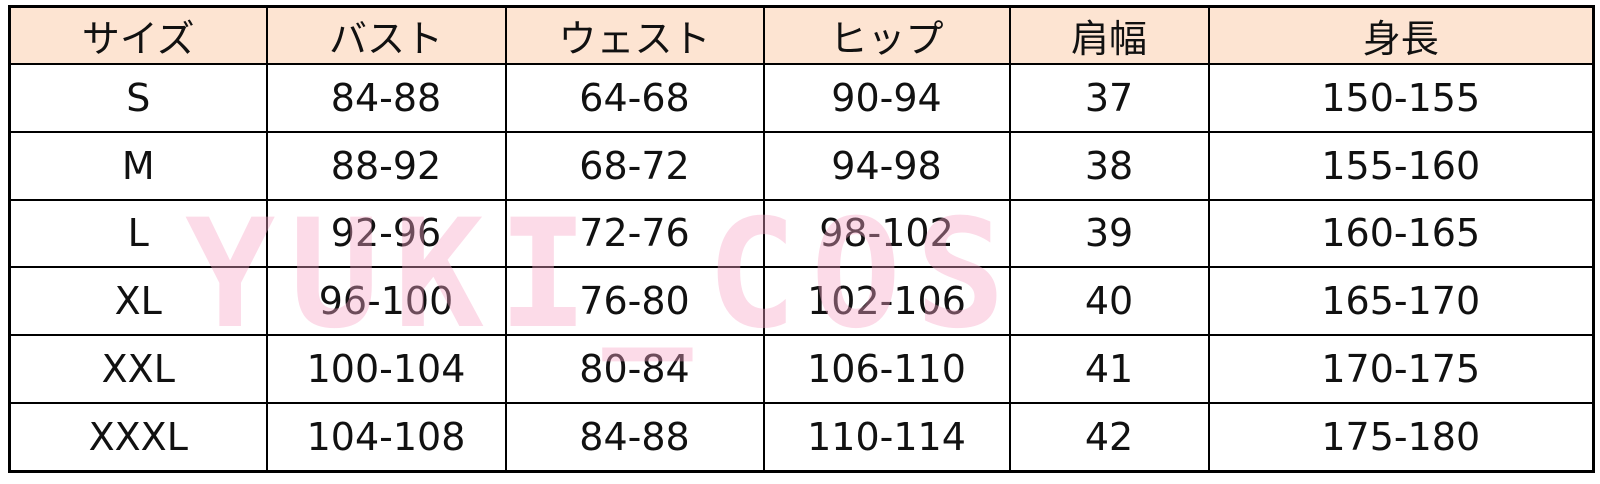  What do you see at coordinates (1109, 35) in the screenshot?
I see `column-header: 肩幅` at bounding box center [1109, 35].